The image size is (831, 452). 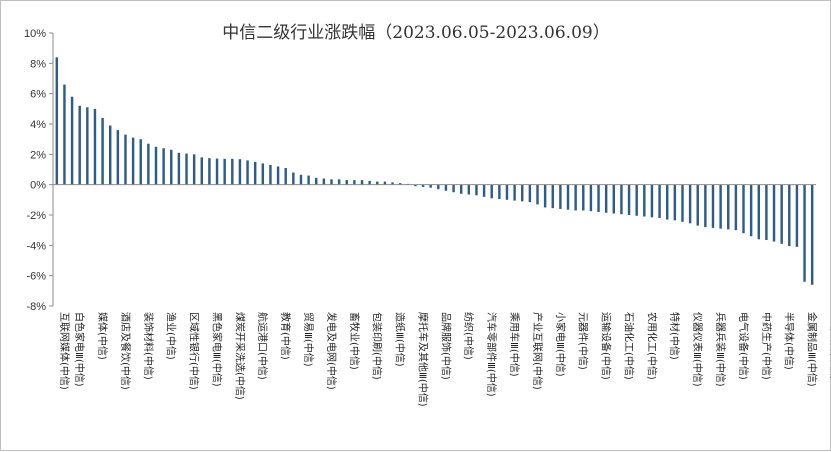 I want to click on x-tick-label: 酒店及餐饮(中信), so click(x=125, y=351).